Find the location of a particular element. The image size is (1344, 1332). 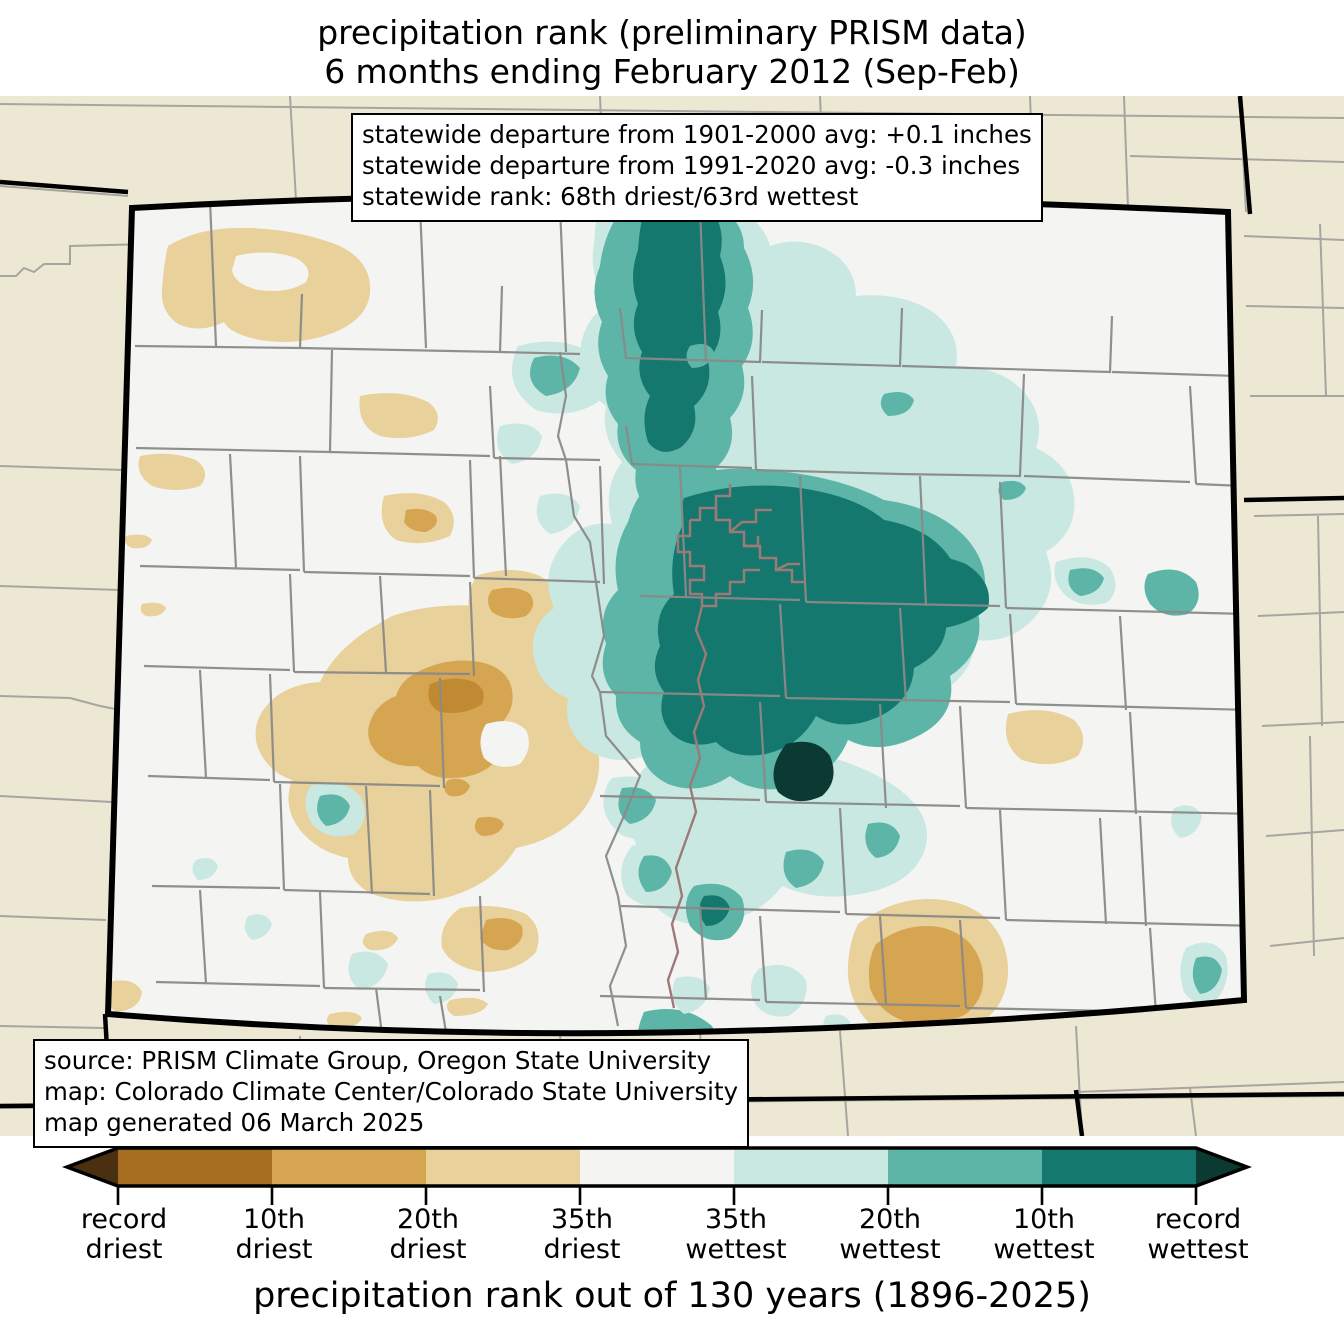

colorbar-band-10th-to-20th-driest is located at coordinates (349, 1167).